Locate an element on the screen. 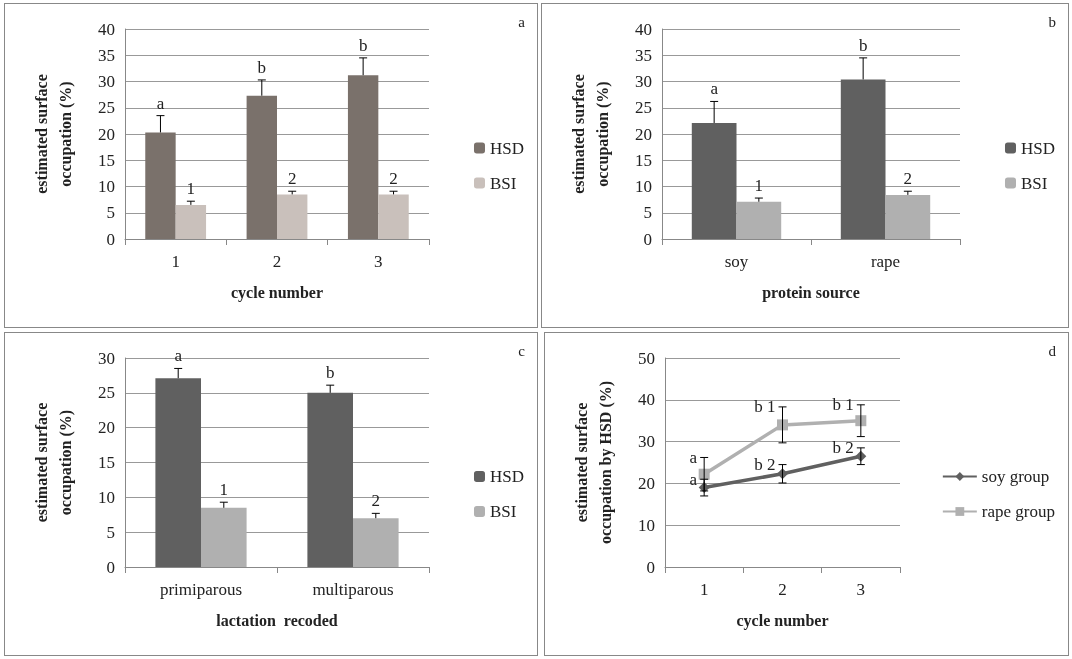  legend-label: rape group is located at coordinates (1018, 511).